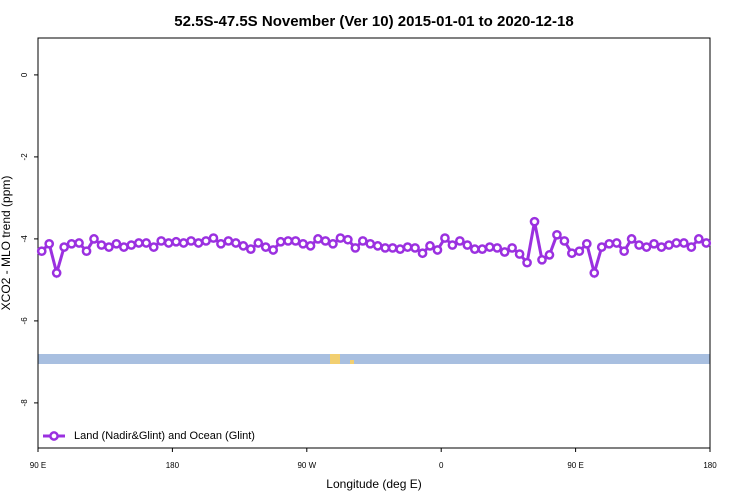 This screenshot has height=500, width=750. Describe the element at coordinates (24, 74) in the screenshot. I see `y-tick-label: 0` at that location.